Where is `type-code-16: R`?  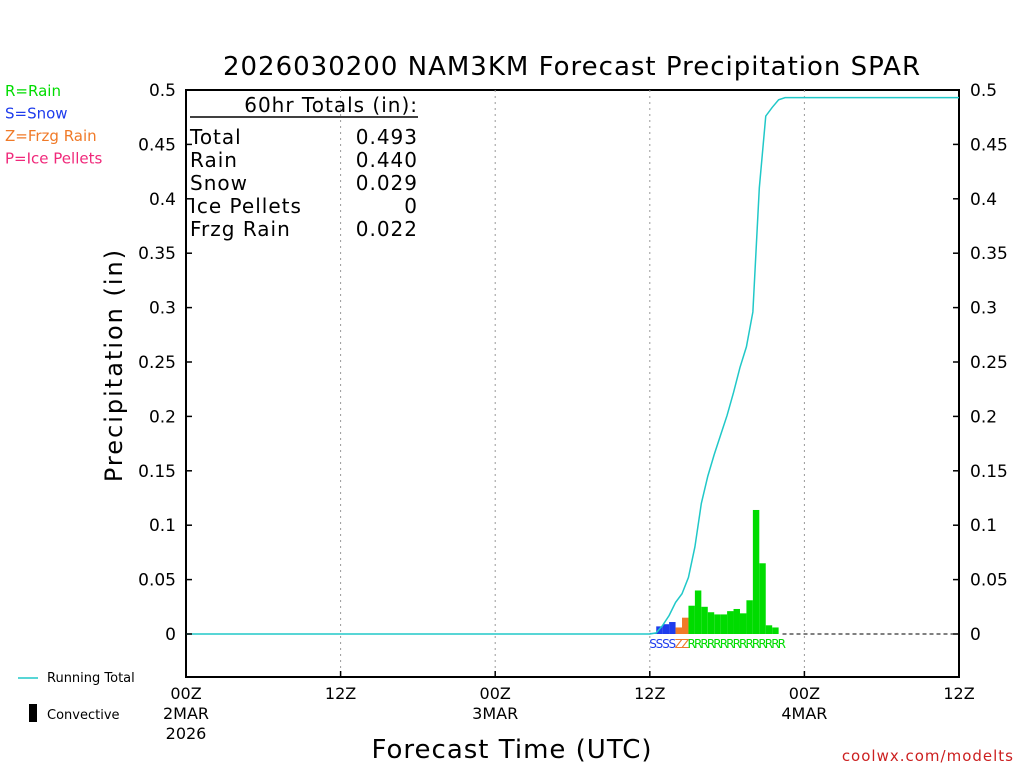 type-code-16: R is located at coordinates (756, 644).